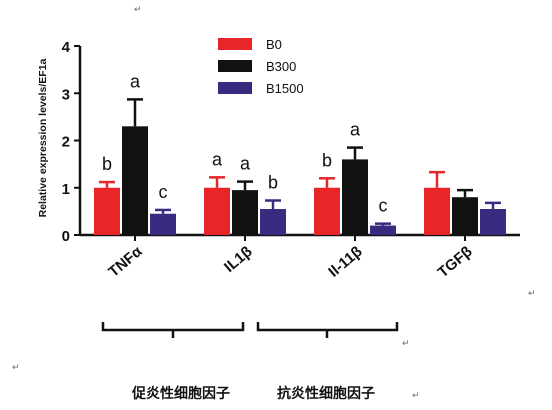 This screenshot has height=410, width=552. What do you see at coordinates (274, 44) in the screenshot?
I see `legend-label: B0` at bounding box center [274, 44].